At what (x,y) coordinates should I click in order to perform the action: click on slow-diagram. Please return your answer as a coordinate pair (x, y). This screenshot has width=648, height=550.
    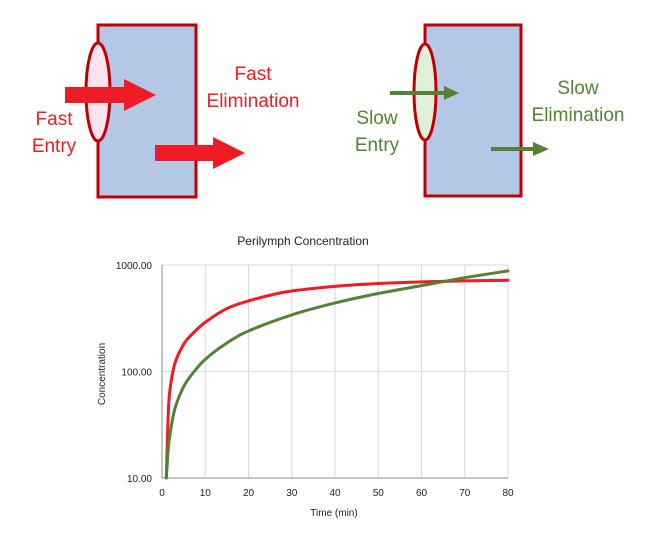
    Looking at the image, I should click on (469, 110).